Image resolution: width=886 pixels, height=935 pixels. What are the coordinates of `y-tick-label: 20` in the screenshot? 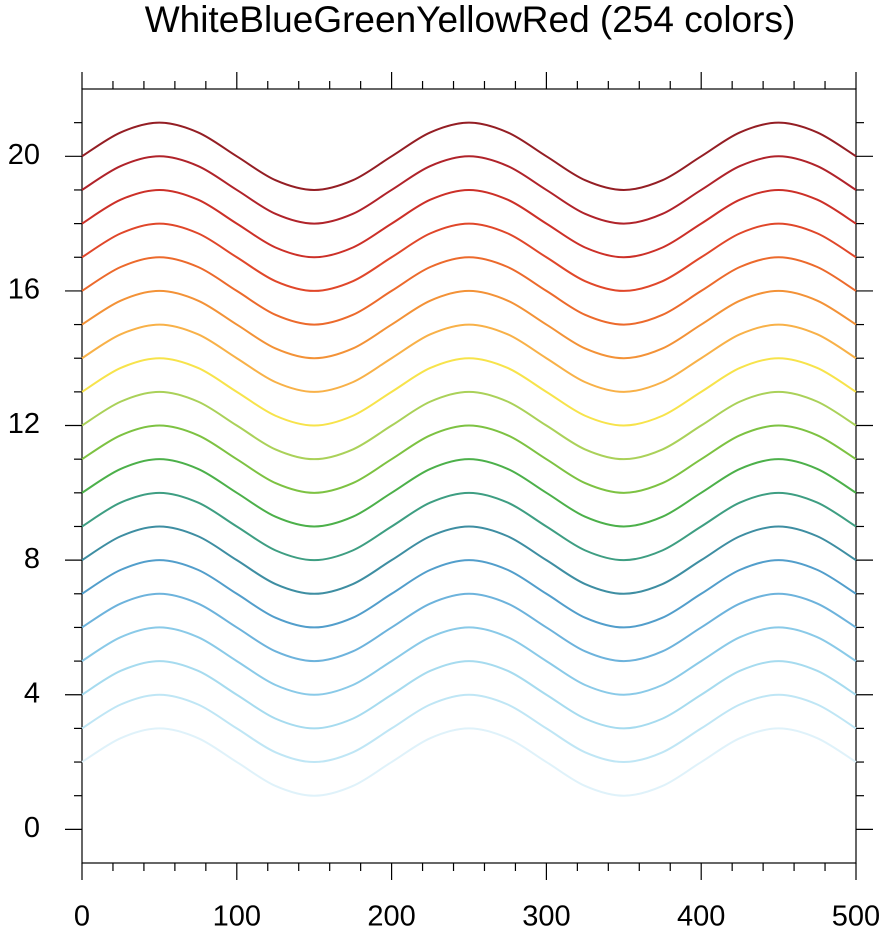 It's located at (24, 155).